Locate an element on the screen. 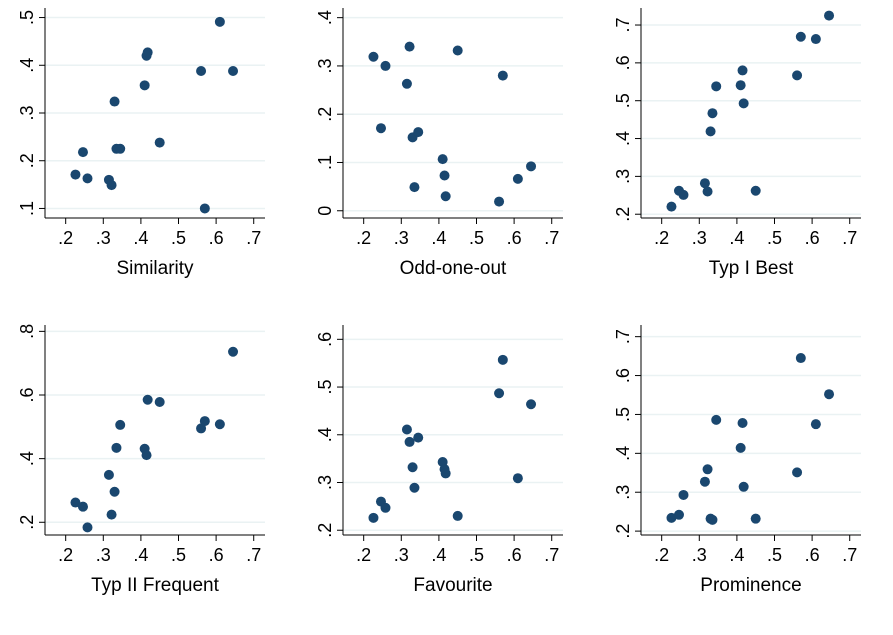 The width and height of the screenshot is (893, 635). y-tick-label: .5 is located at coordinates (325, 387).